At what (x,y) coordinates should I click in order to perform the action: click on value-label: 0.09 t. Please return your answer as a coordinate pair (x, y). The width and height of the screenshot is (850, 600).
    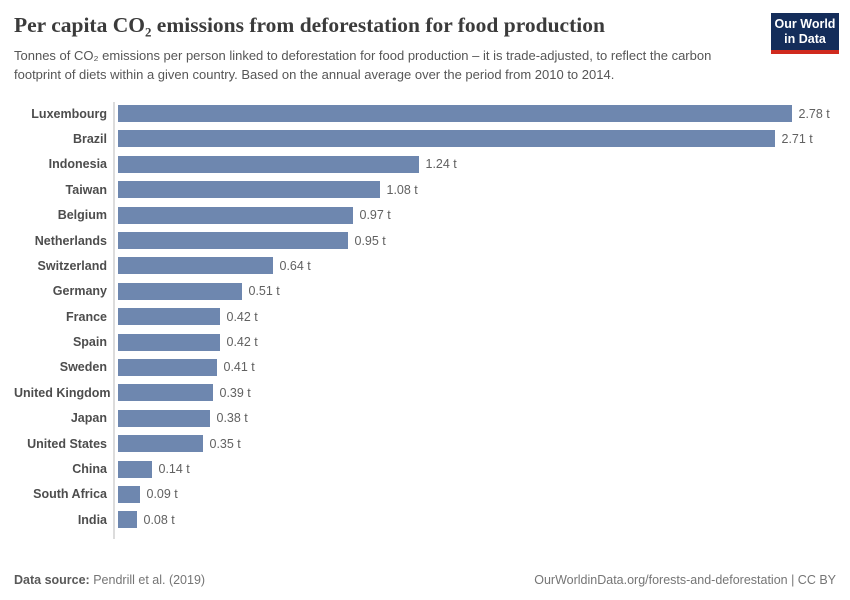
    Looking at the image, I should click on (162, 494).